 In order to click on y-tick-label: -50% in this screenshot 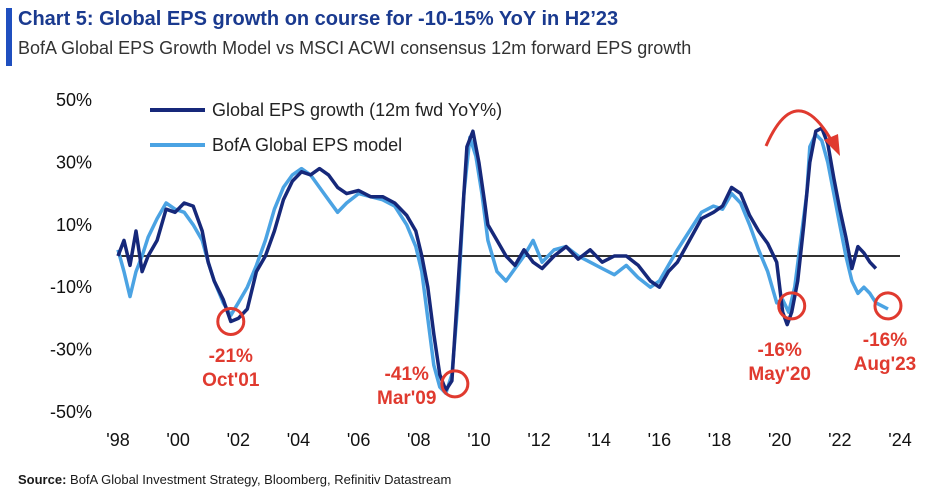, I will do `click(71, 412)`.